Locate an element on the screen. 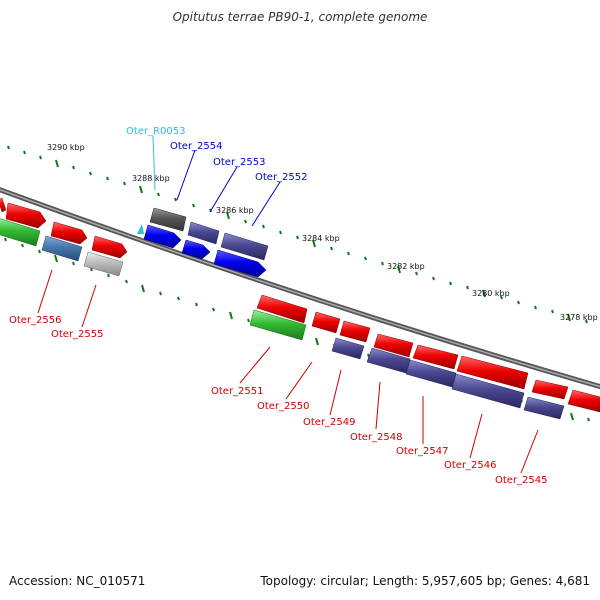  scale-label-3286: 3286 kbp is located at coordinates (235, 210).